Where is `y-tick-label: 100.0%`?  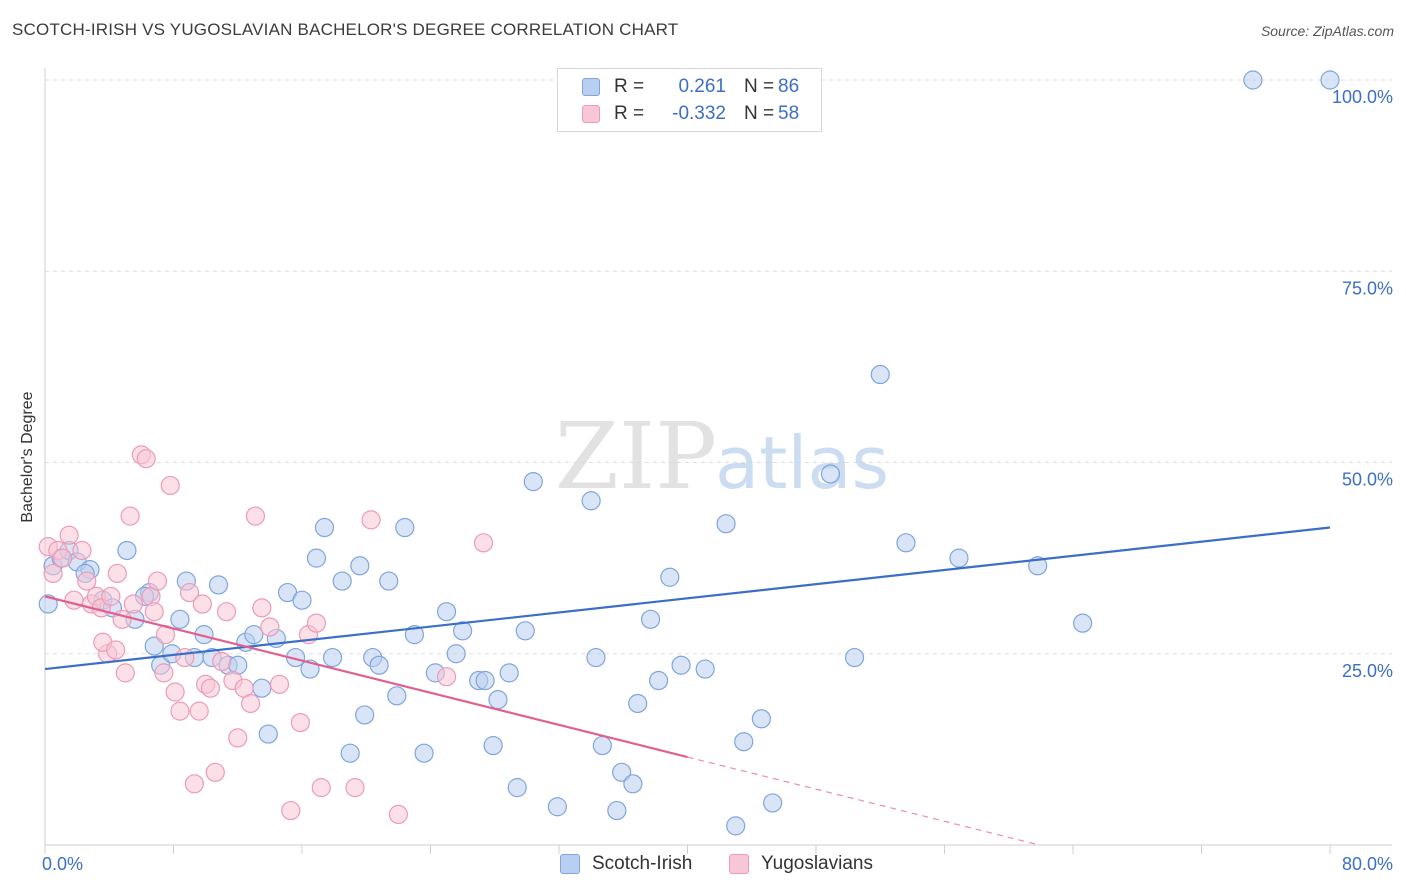
y-tick-label: 100.0% is located at coordinates (1362, 97).